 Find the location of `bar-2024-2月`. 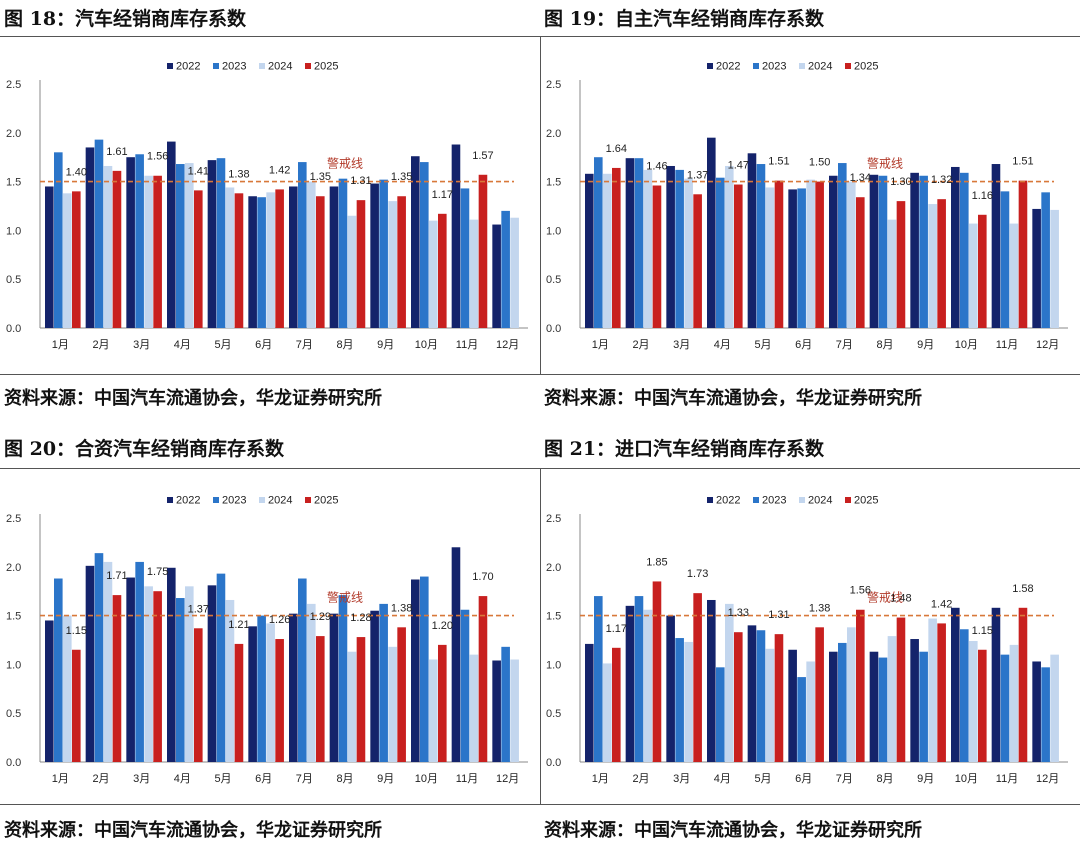

bar-2024-2月 is located at coordinates (648, 248).